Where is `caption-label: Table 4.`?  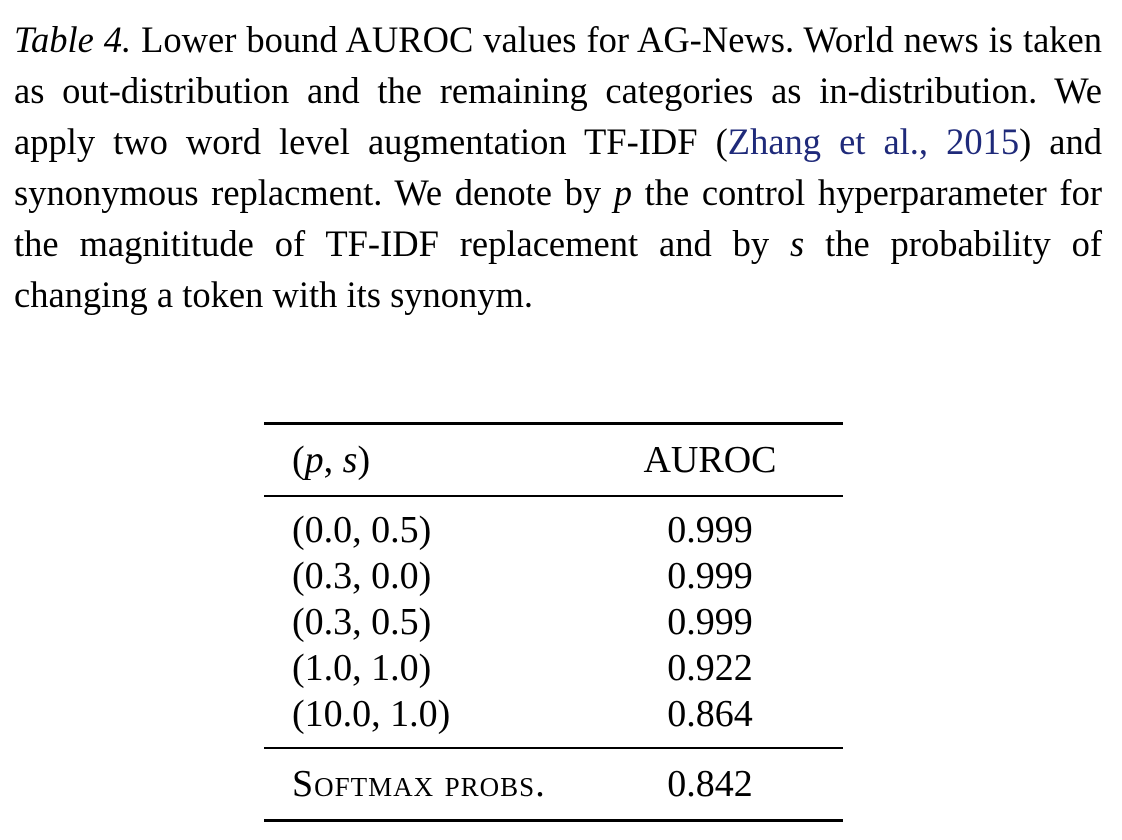 caption-label: Table 4. is located at coordinates (73, 39).